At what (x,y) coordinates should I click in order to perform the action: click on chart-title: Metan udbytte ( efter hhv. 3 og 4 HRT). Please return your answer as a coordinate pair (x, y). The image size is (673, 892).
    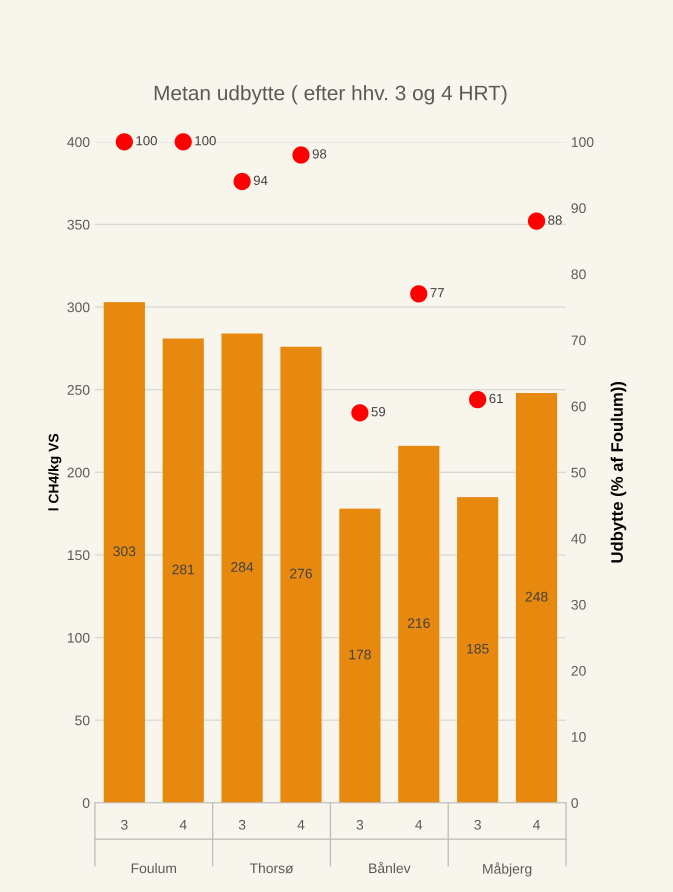
    Looking at the image, I should click on (330, 94).